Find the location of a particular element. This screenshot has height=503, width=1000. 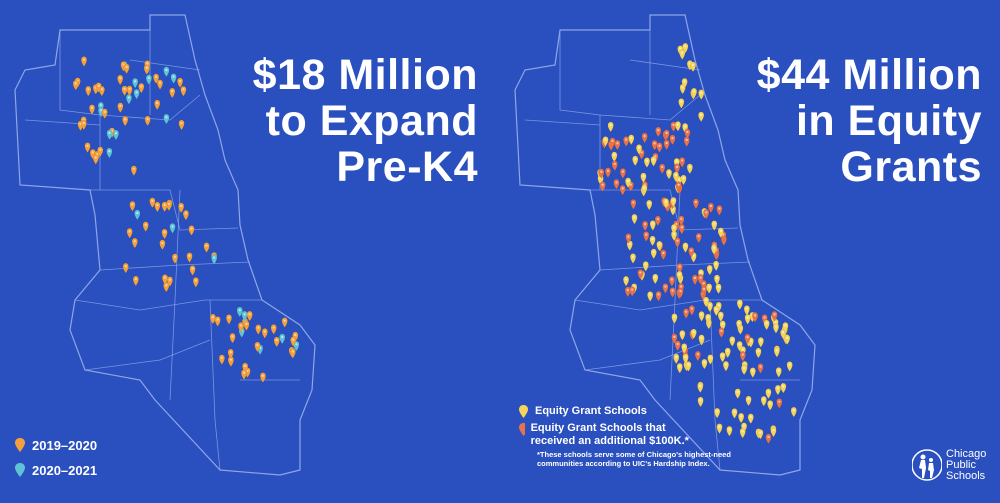

cps-logo-line-3: Schools is located at coordinates (966, 475).